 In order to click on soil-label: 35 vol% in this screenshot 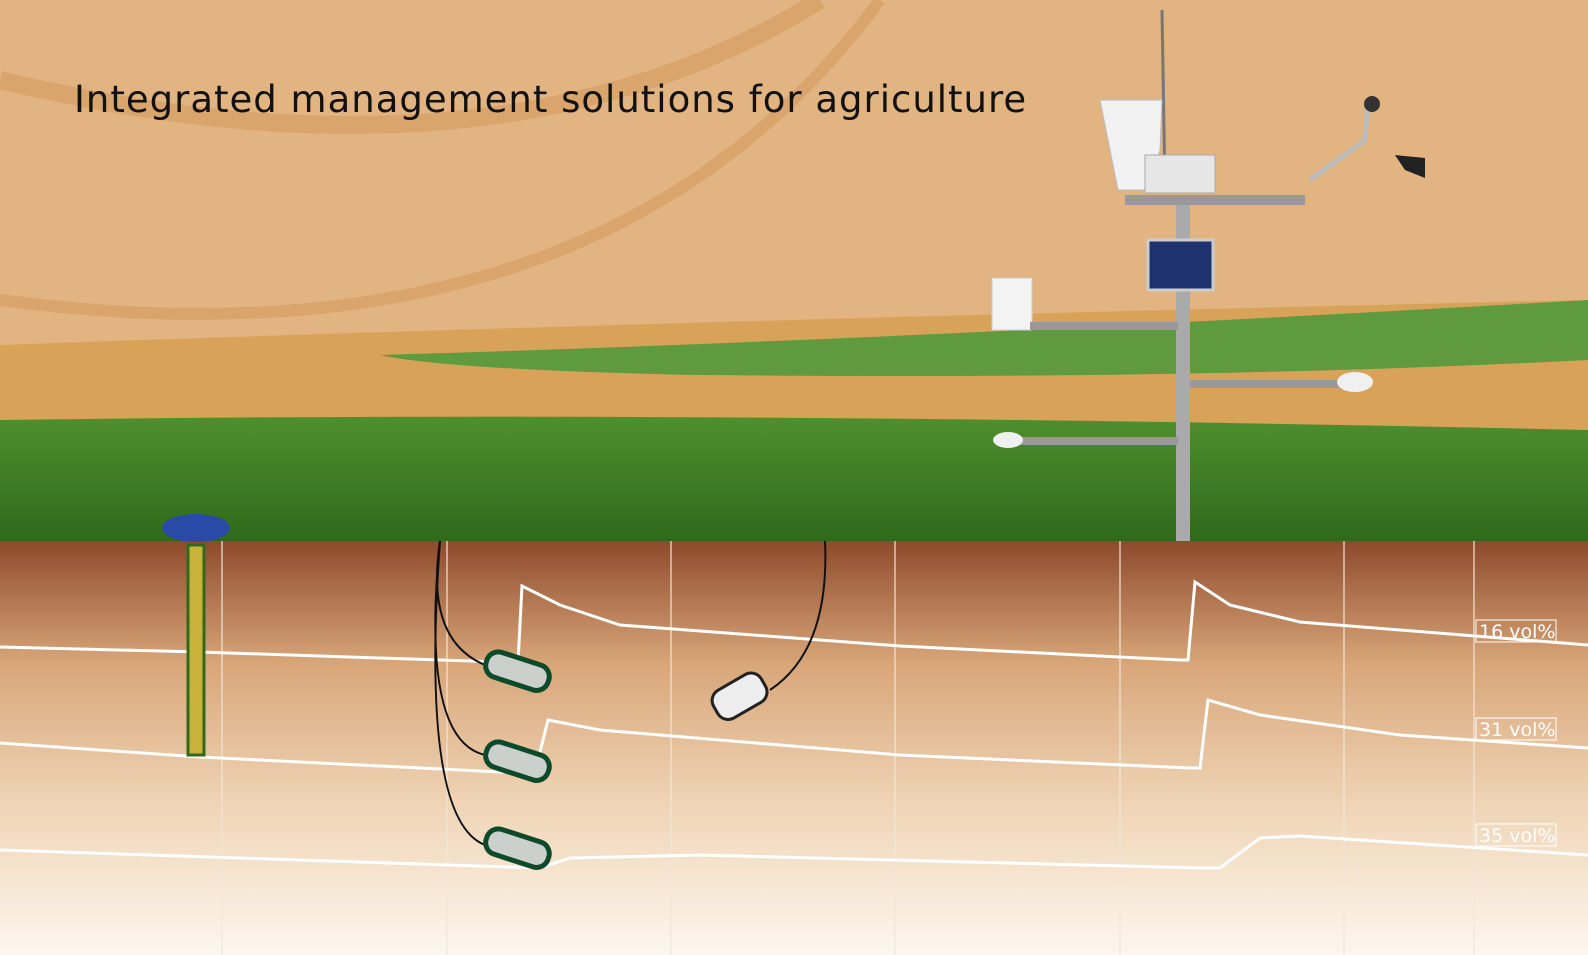, I will do `click(1517, 836)`.